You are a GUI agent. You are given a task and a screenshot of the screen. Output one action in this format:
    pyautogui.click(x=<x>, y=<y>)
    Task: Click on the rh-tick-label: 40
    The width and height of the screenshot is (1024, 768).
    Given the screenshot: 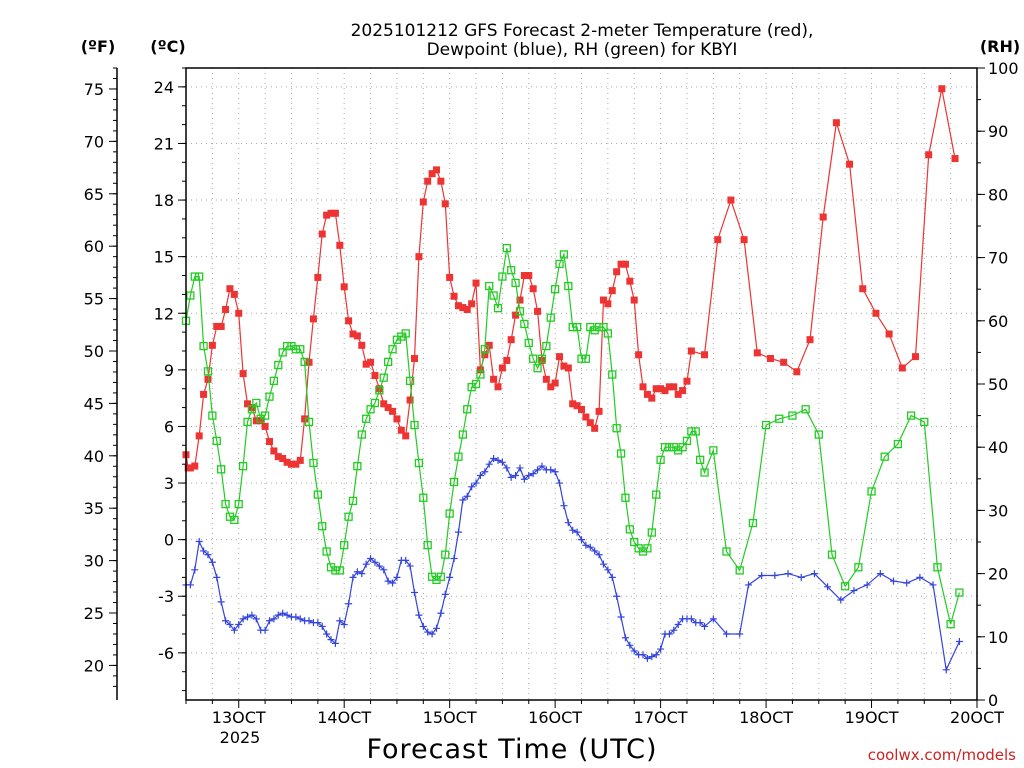 What is the action you would take?
    pyautogui.click(x=998, y=447)
    